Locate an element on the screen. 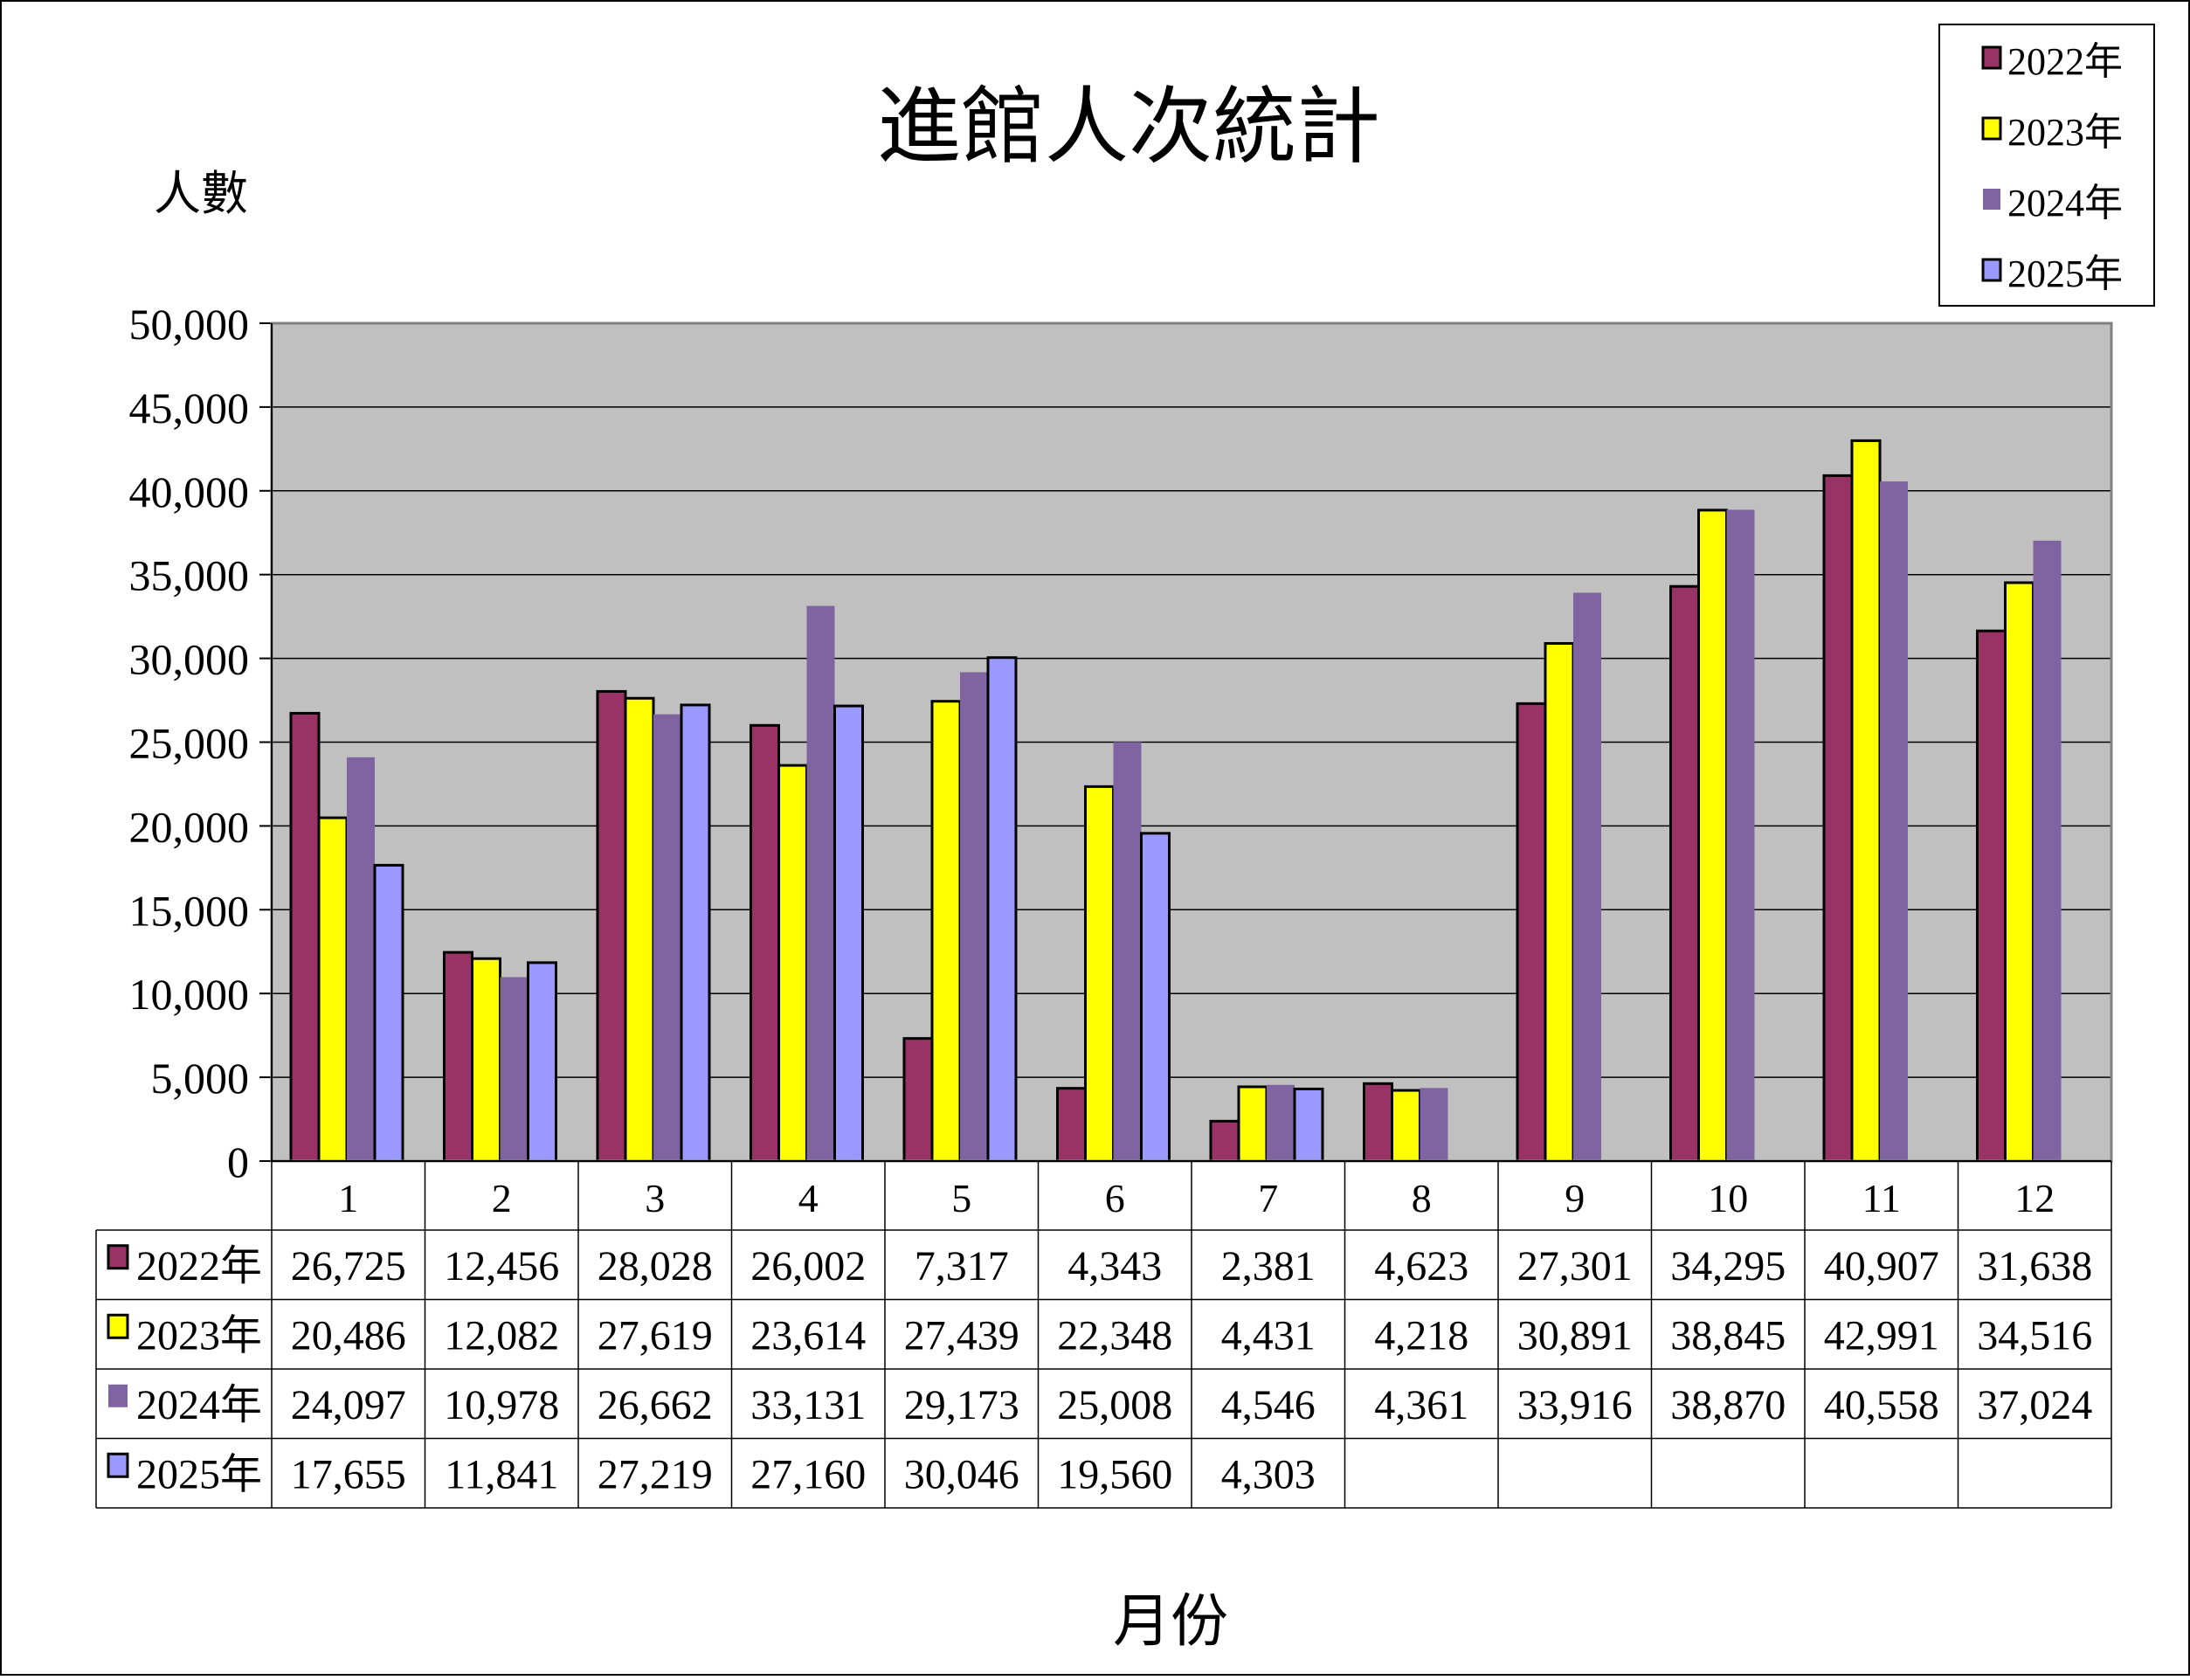  table-value-cell: 31,638 is located at coordinates (2034, 1266).